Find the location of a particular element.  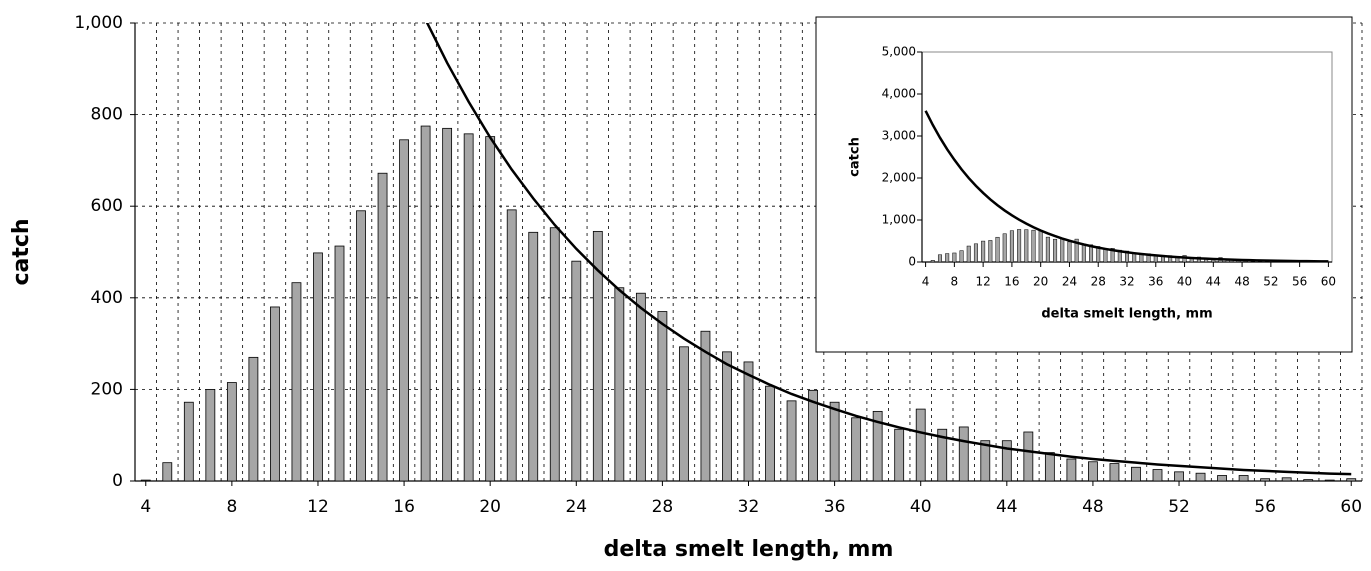

y-tick-label: 3,000 is located at coordinates (899, 136).